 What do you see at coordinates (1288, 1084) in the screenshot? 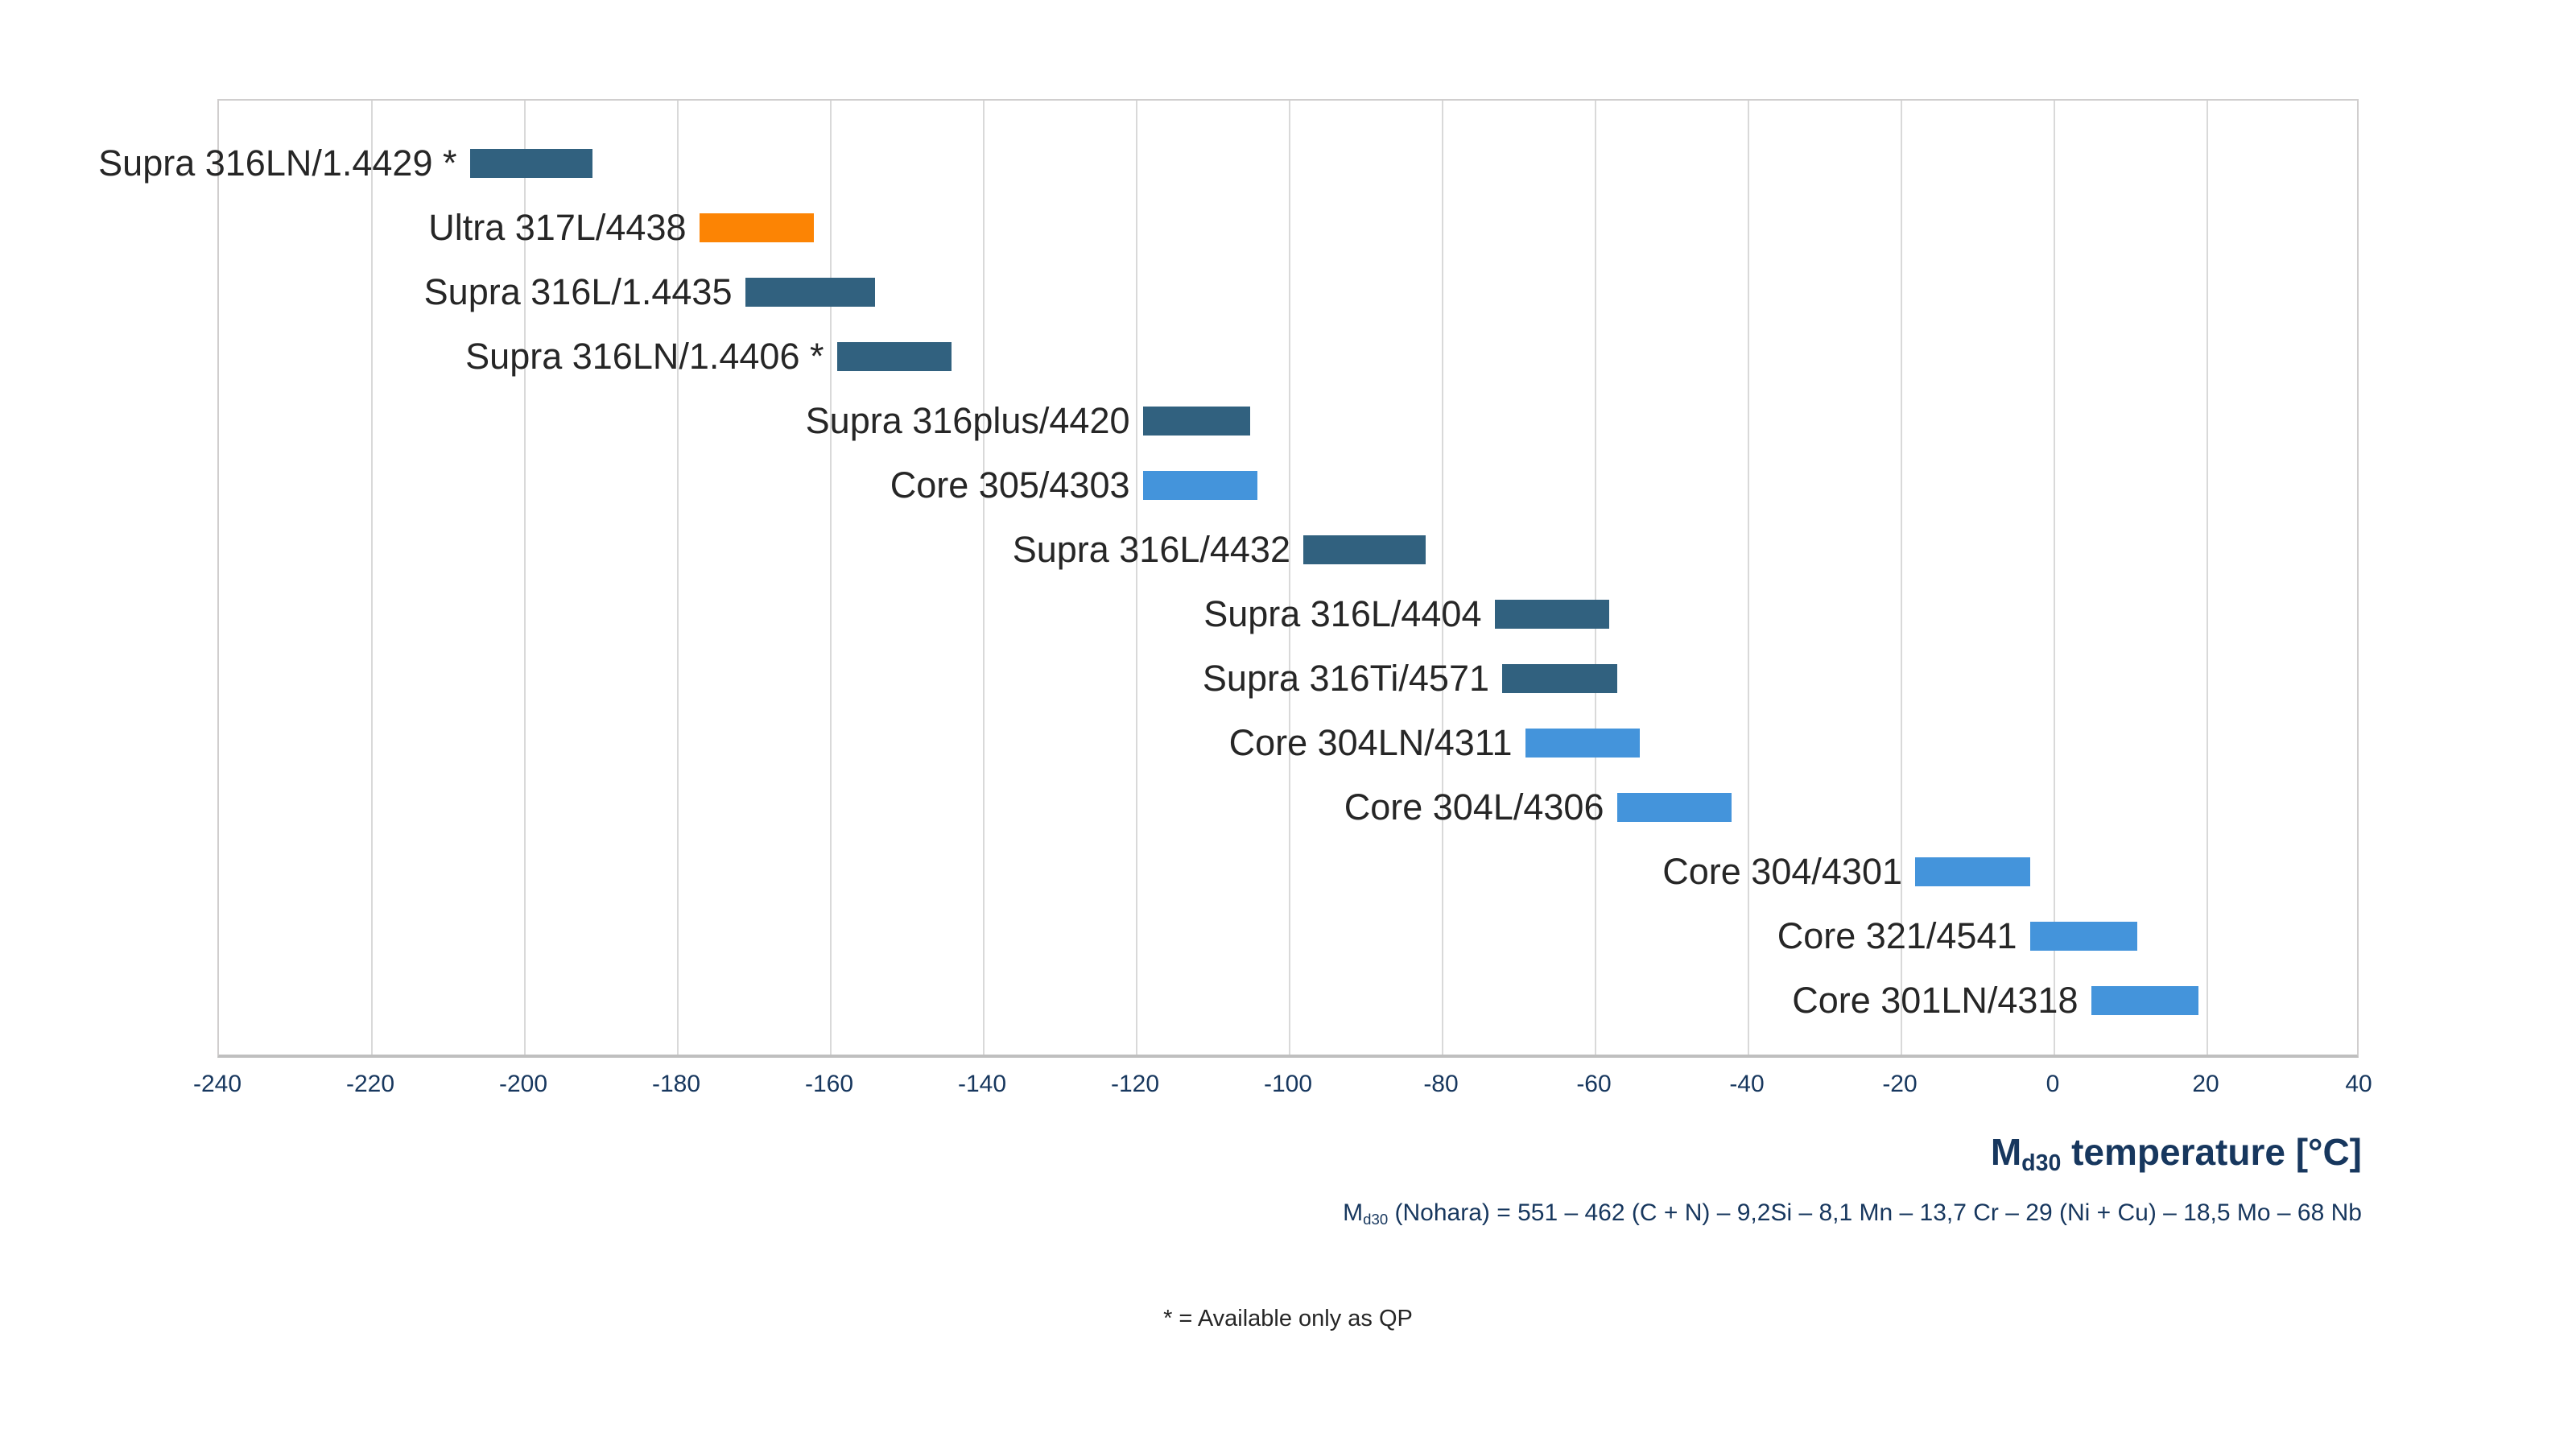
I see `x-tick-label: -100` at bounding box center [1288, 1084].